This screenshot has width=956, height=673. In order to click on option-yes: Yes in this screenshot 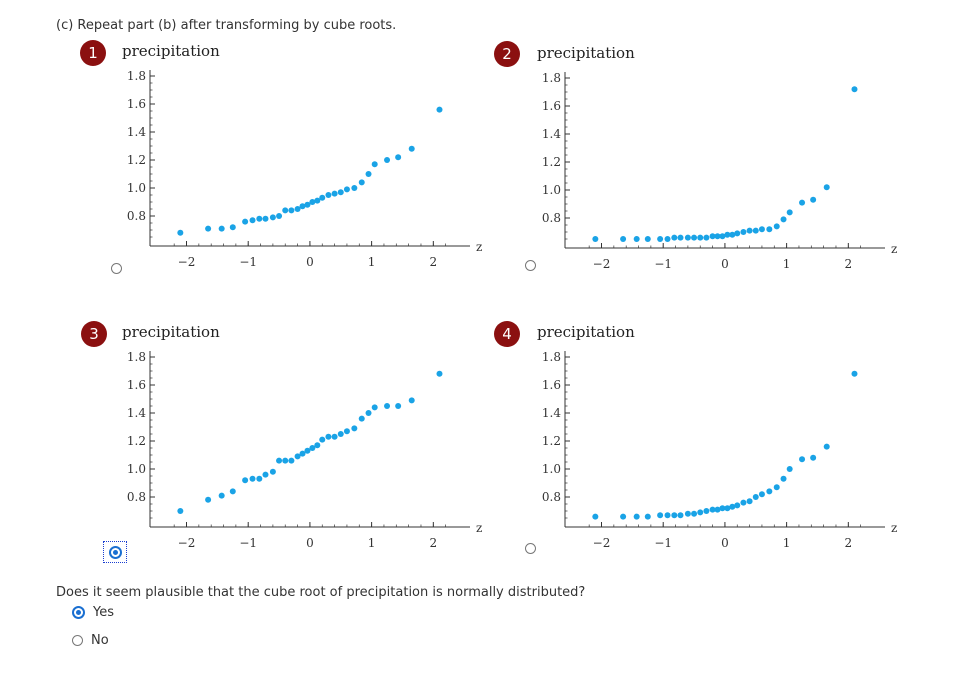, I will do `click(93, 612)`.